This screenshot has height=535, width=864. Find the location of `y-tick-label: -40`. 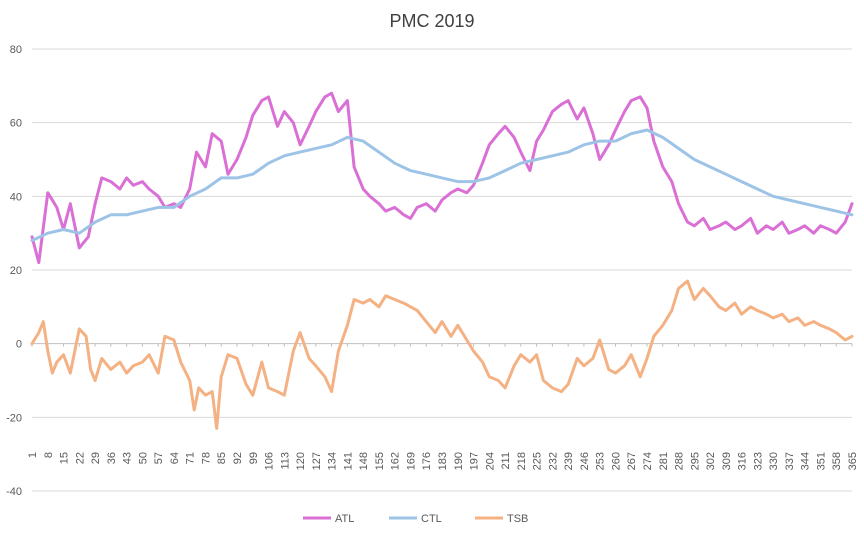

y-tick-label: -40 is located at coordinates (14, 492).